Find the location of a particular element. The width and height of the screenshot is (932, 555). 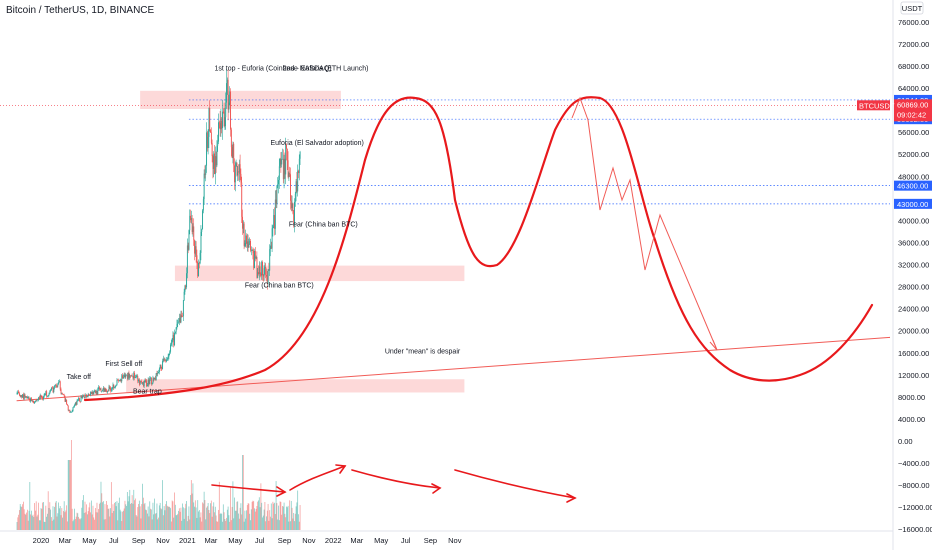

x-tick-label: Sep is located at coordinates (138, 540).